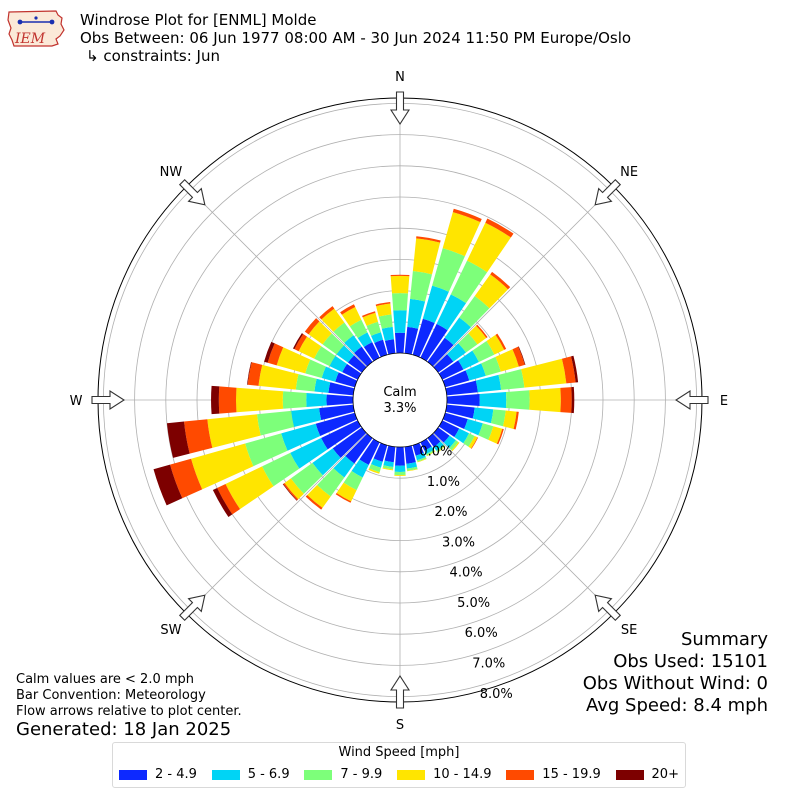 This screenshot has width=800, height=800. What do you see at coordinates (250, 774) in the screenshot?
I see `legend-item: 5 - 6.9` at bounding box center [250, 774].